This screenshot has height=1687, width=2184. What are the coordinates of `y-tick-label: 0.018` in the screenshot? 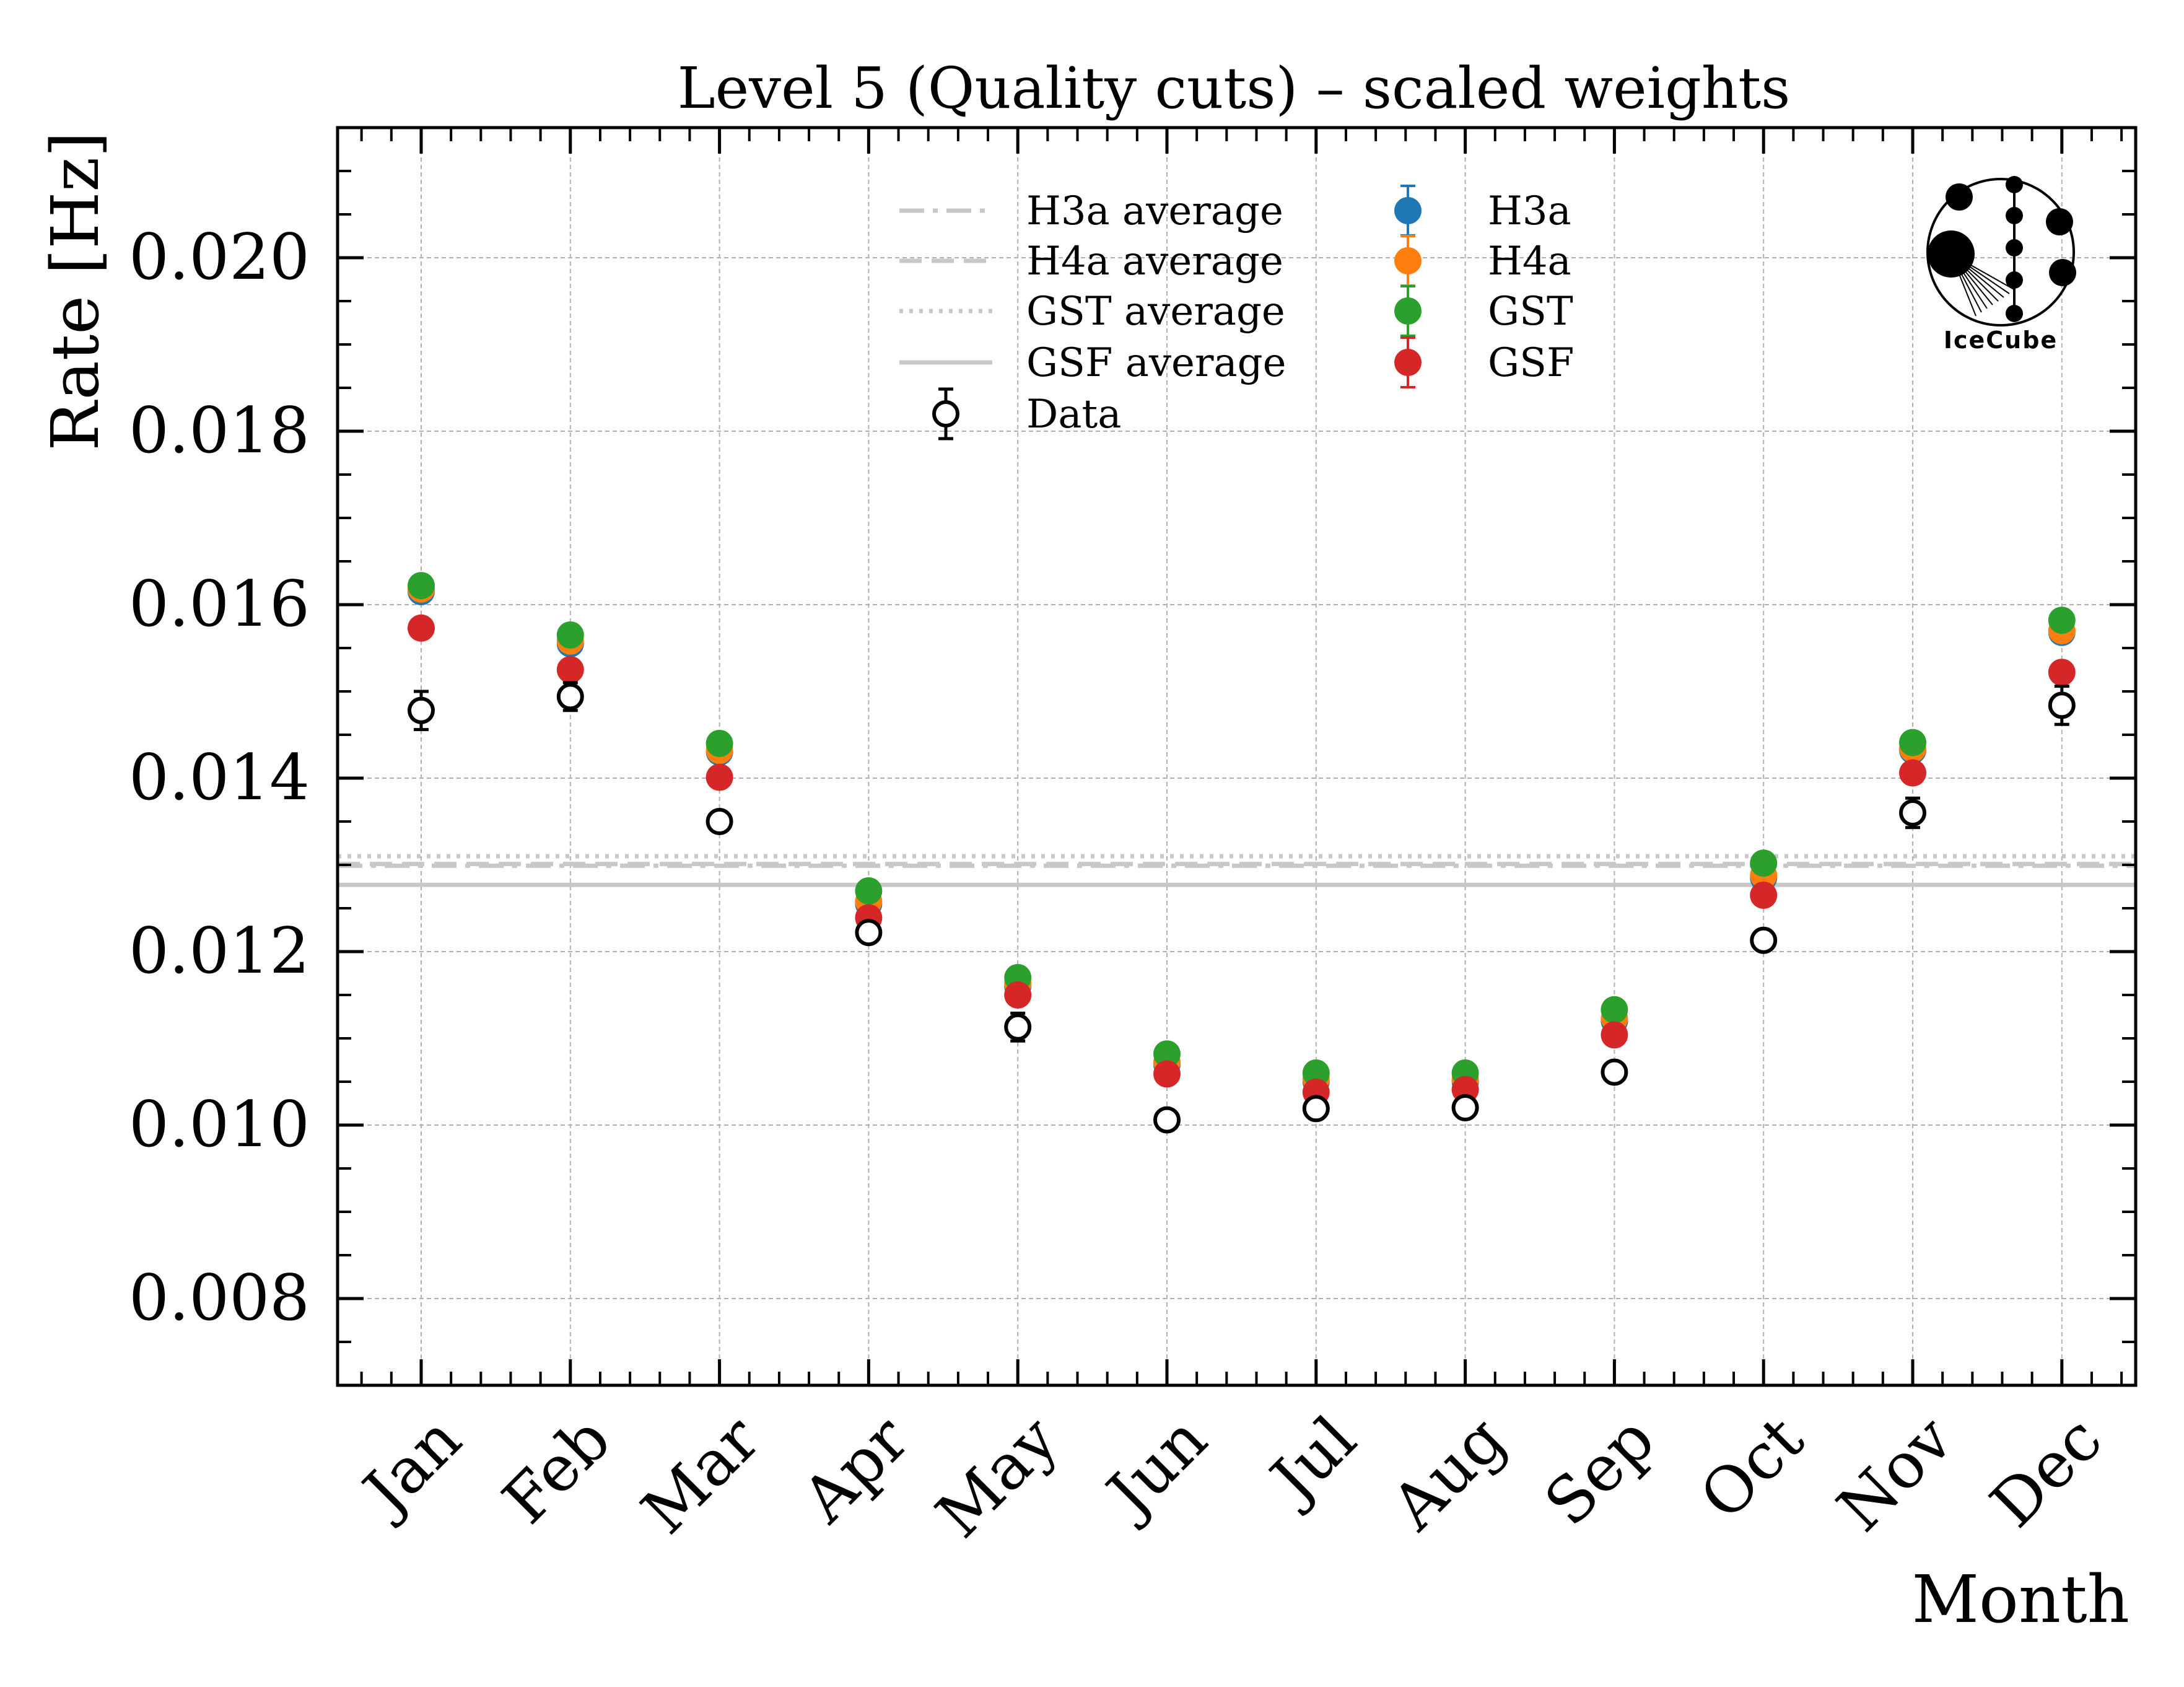 It's located at (219, 431).